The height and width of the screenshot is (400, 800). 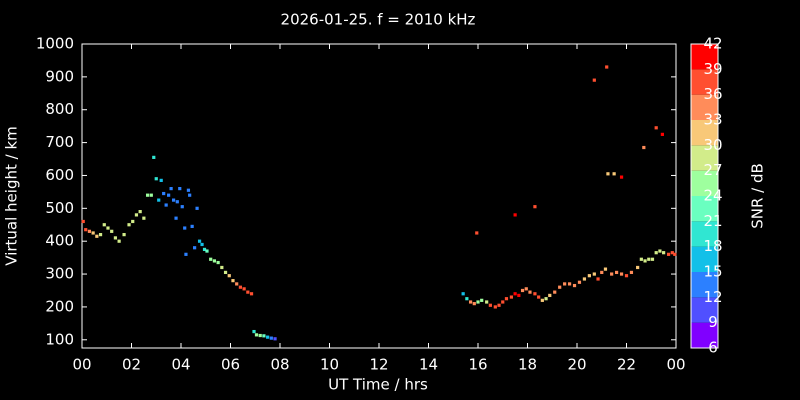 What do you see at coordinates (626, 365) in the screenshot?
I see `x-tick-label: 22` at bounding box center [626, 365].